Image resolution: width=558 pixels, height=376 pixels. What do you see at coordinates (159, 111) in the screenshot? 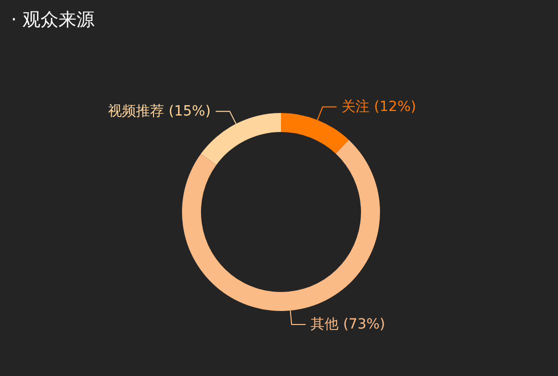
I see `slice-label: 视频推荐 (15%)` at bounding box center [159, 111].